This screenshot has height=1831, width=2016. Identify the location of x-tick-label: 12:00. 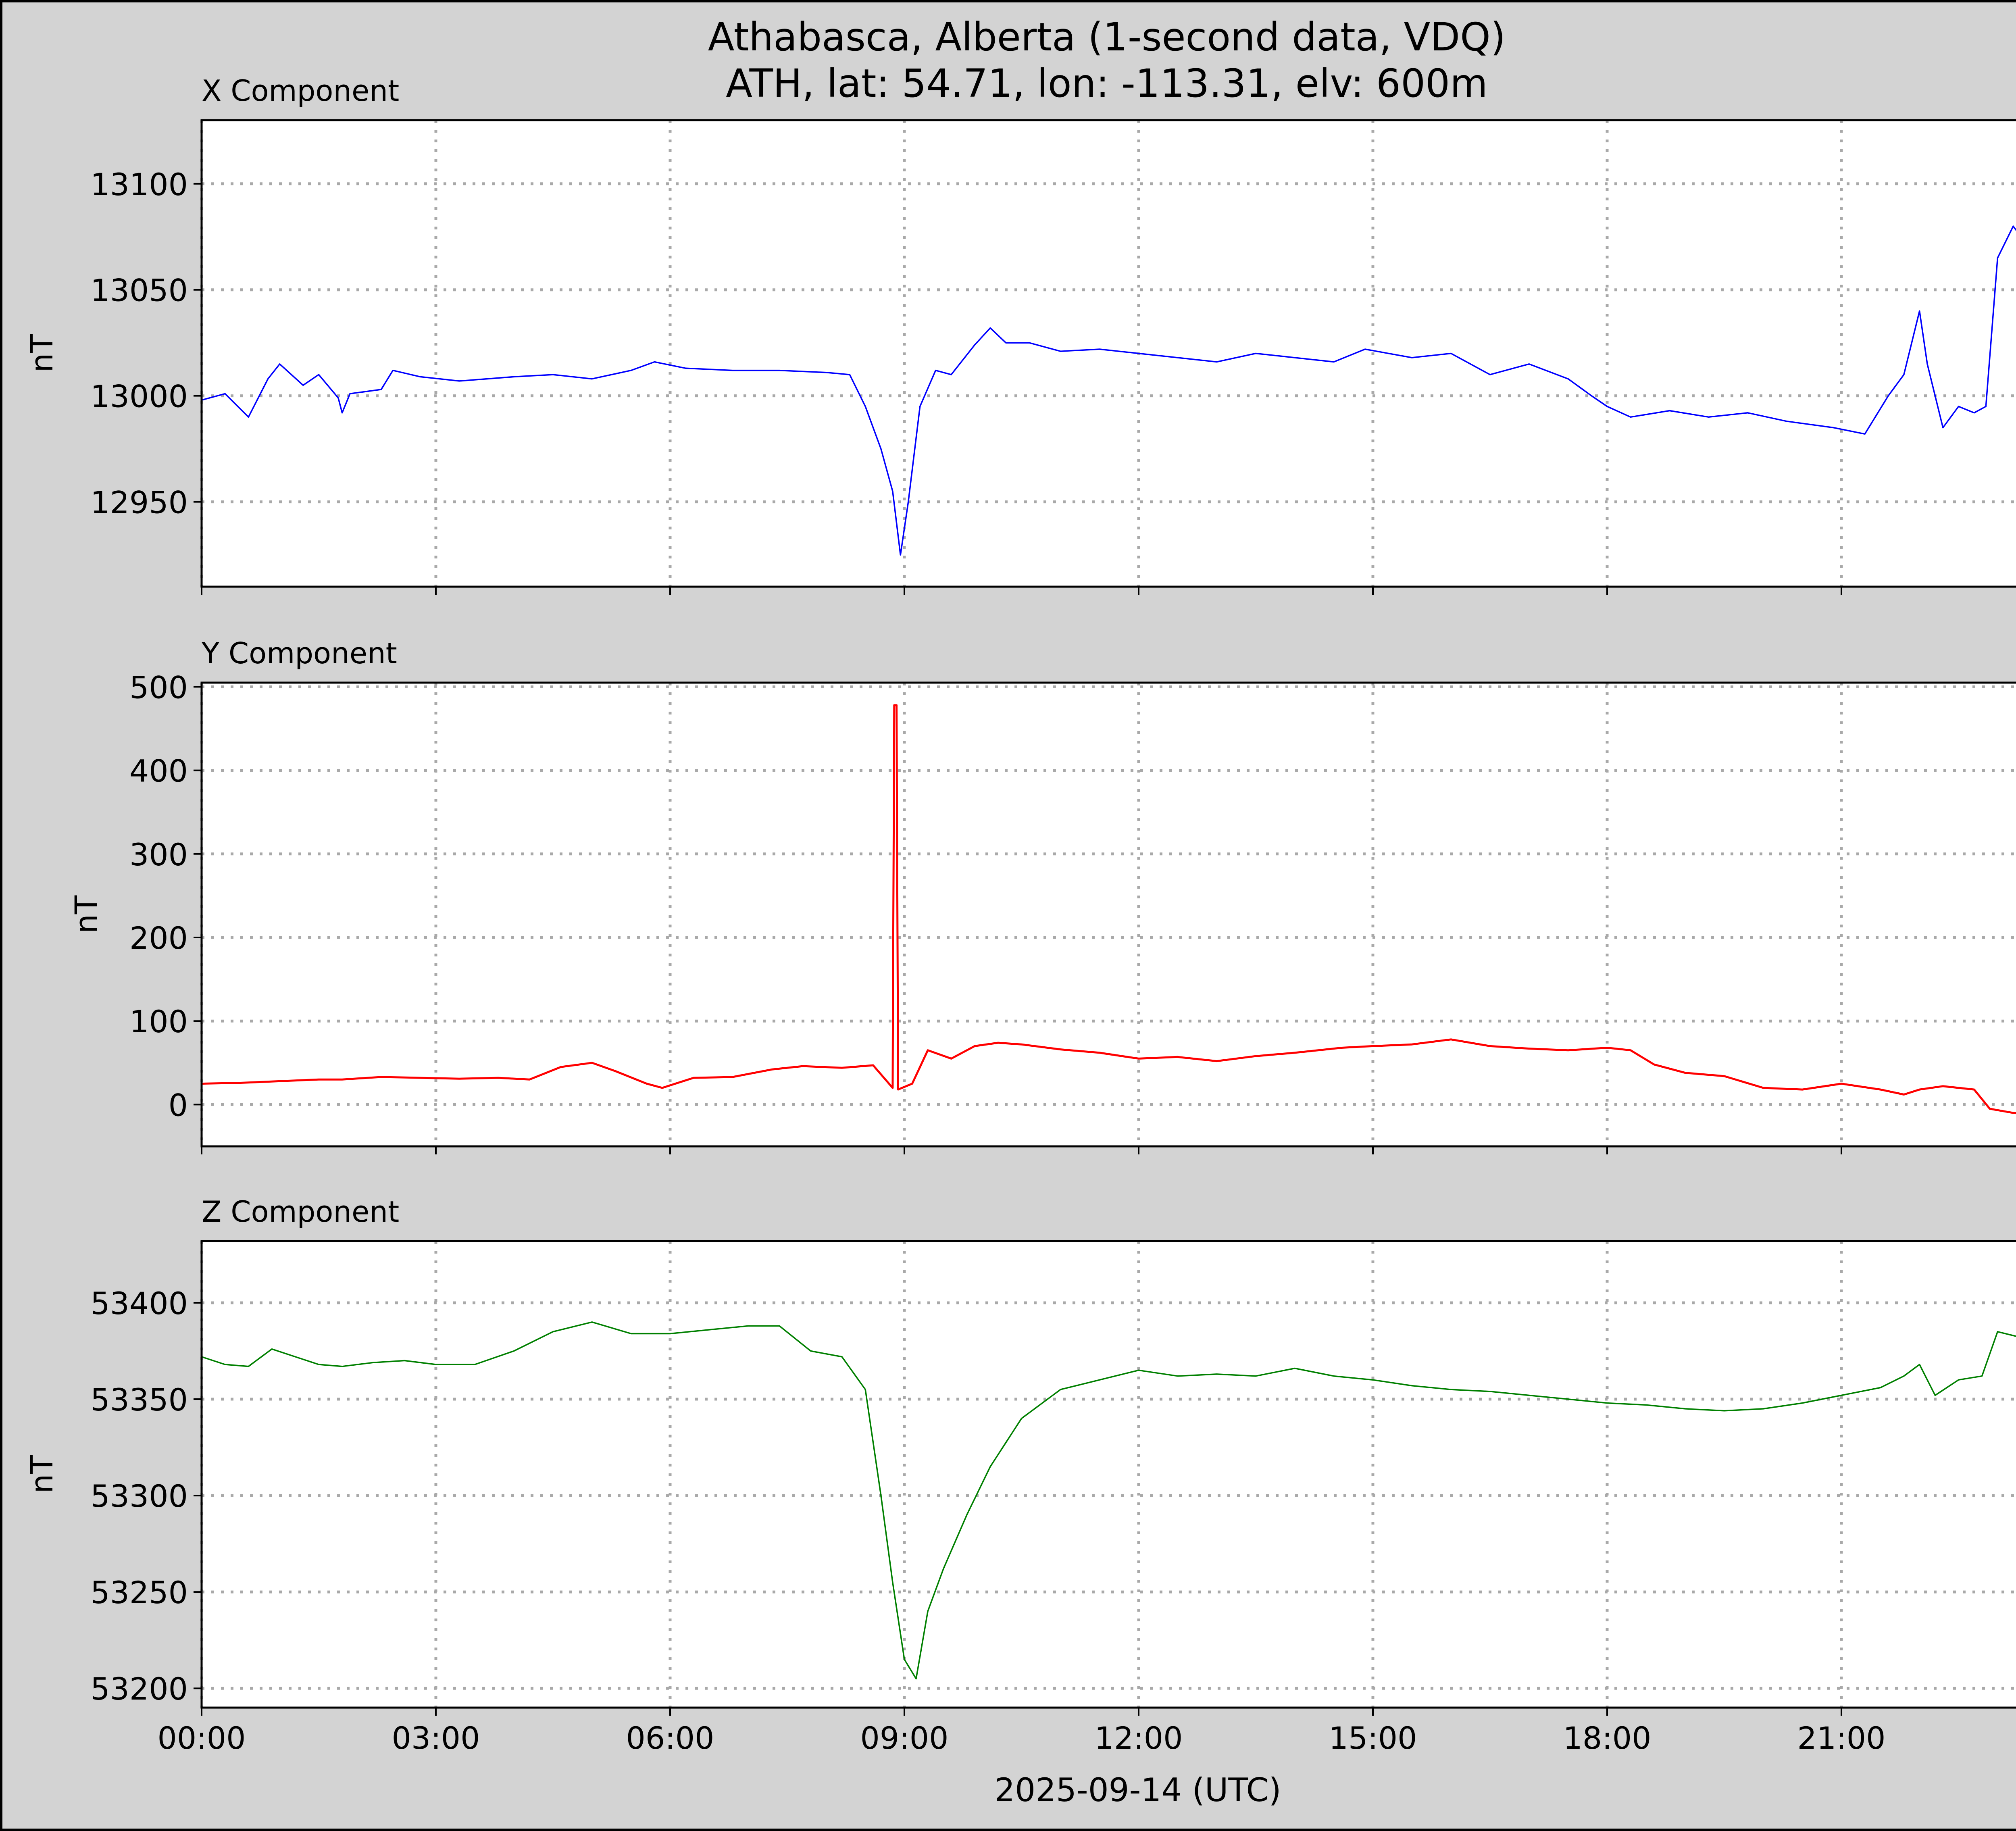
(1138, 1738).